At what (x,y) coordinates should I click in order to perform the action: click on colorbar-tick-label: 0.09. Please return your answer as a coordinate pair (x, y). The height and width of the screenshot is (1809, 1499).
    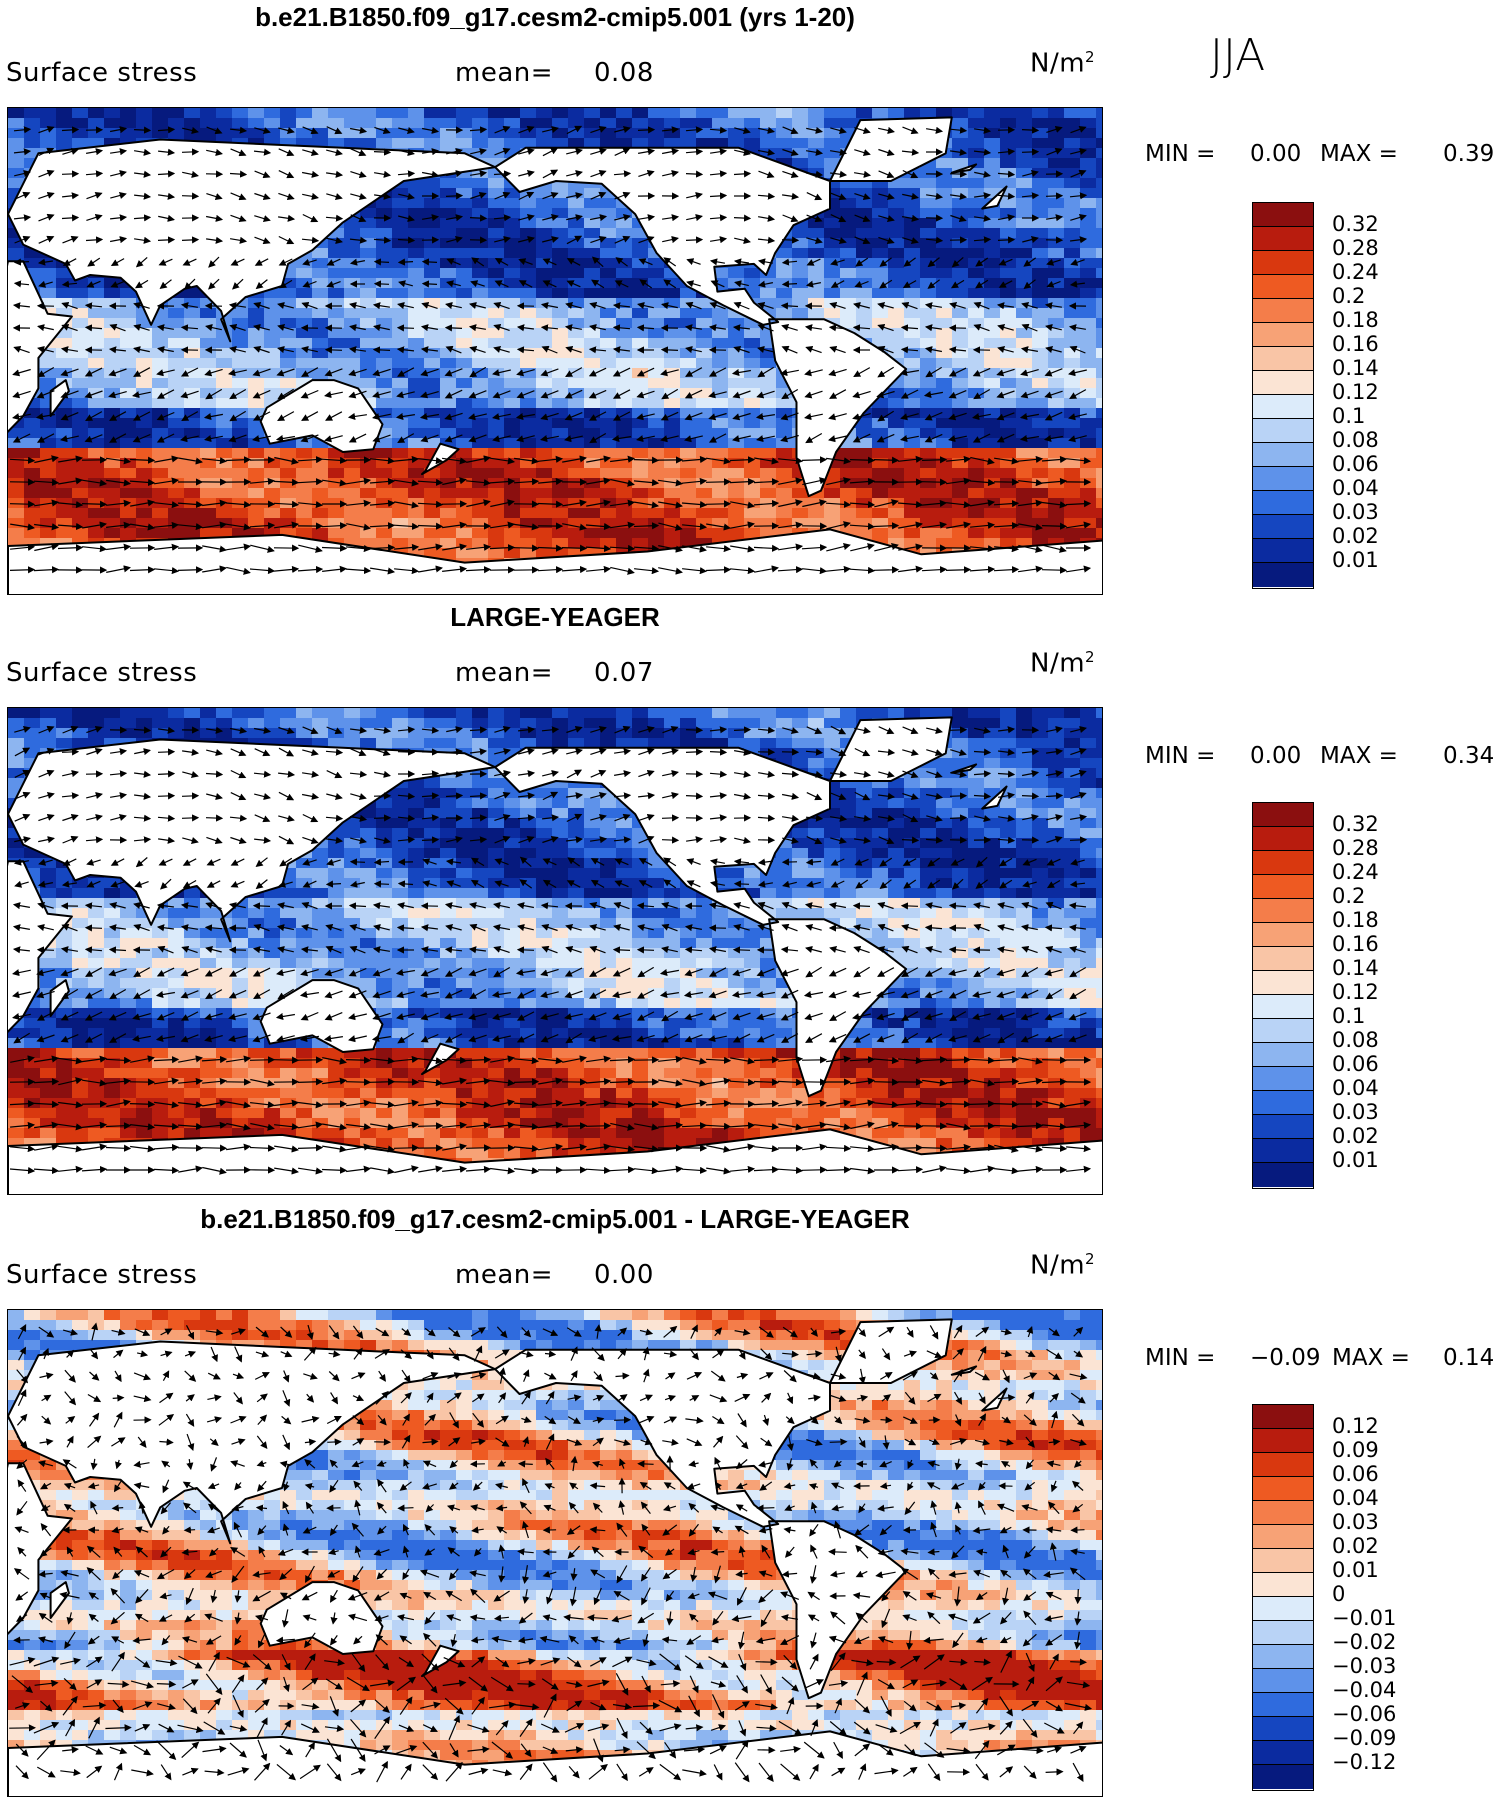
    Looking at the image, I should click on (1355, 1450).